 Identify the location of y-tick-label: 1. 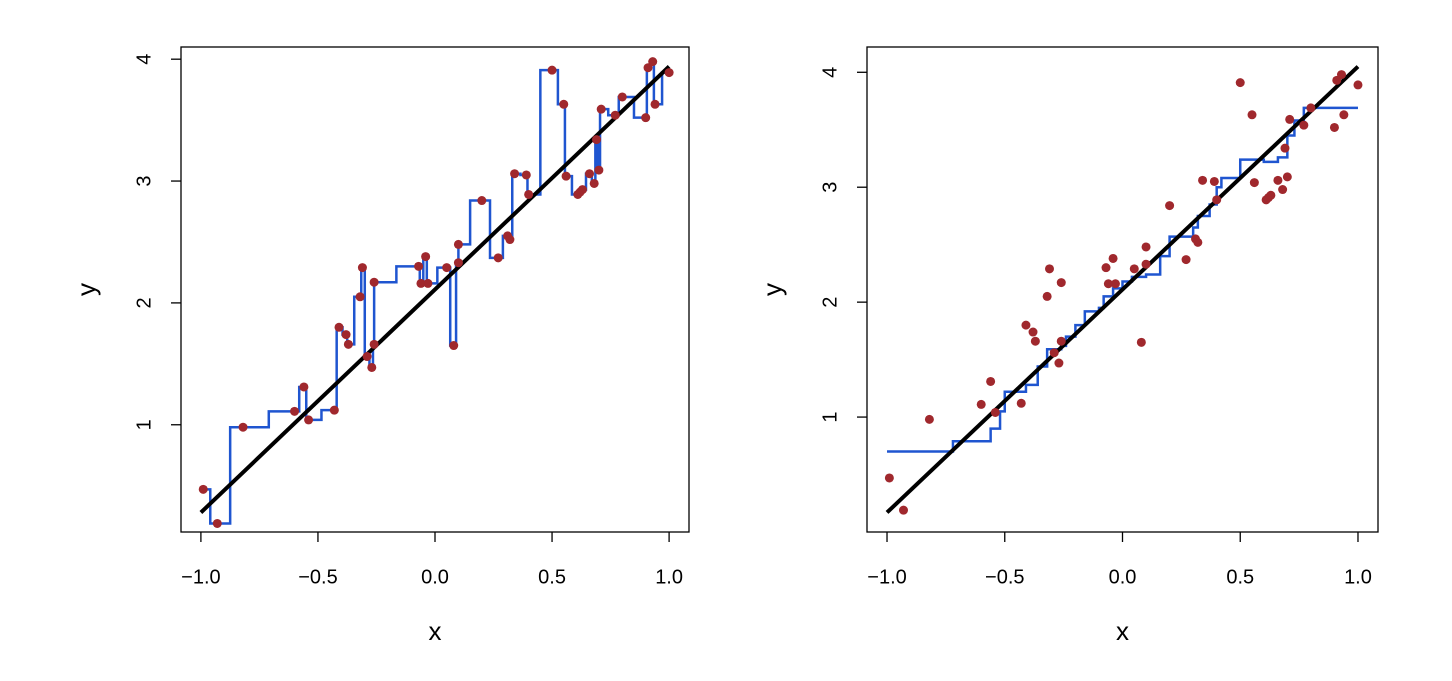
(830, 417).